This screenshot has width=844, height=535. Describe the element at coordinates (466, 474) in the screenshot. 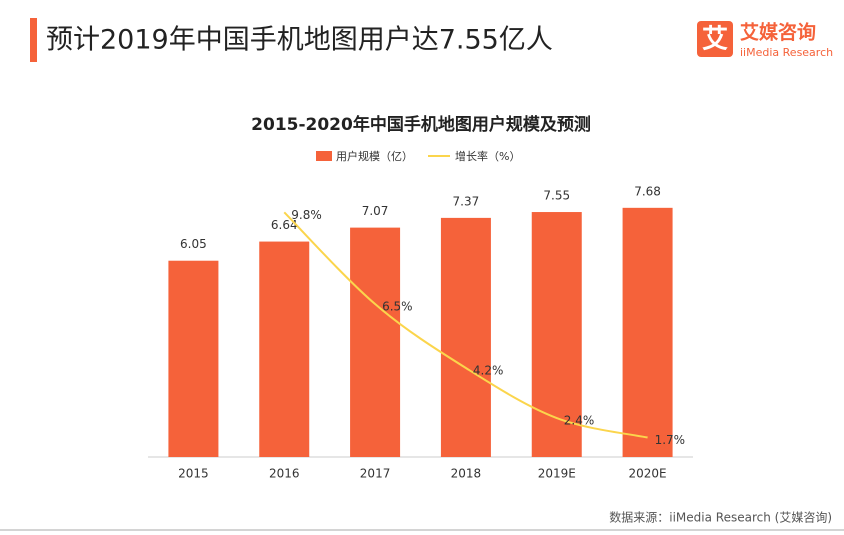

I see `x-tick-label: 2018` at that location.